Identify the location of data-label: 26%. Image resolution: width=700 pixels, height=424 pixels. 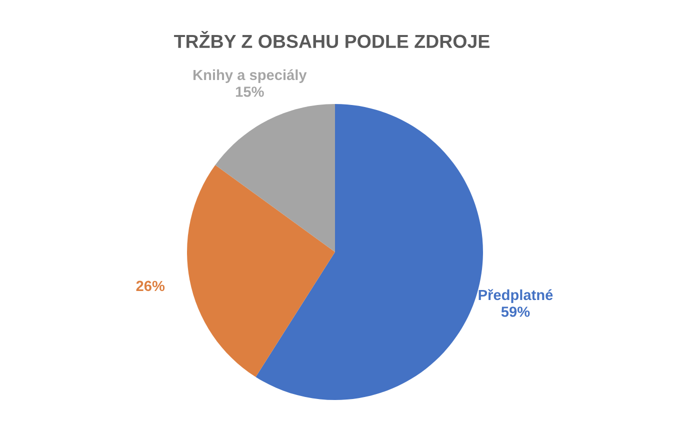
(150, 286).